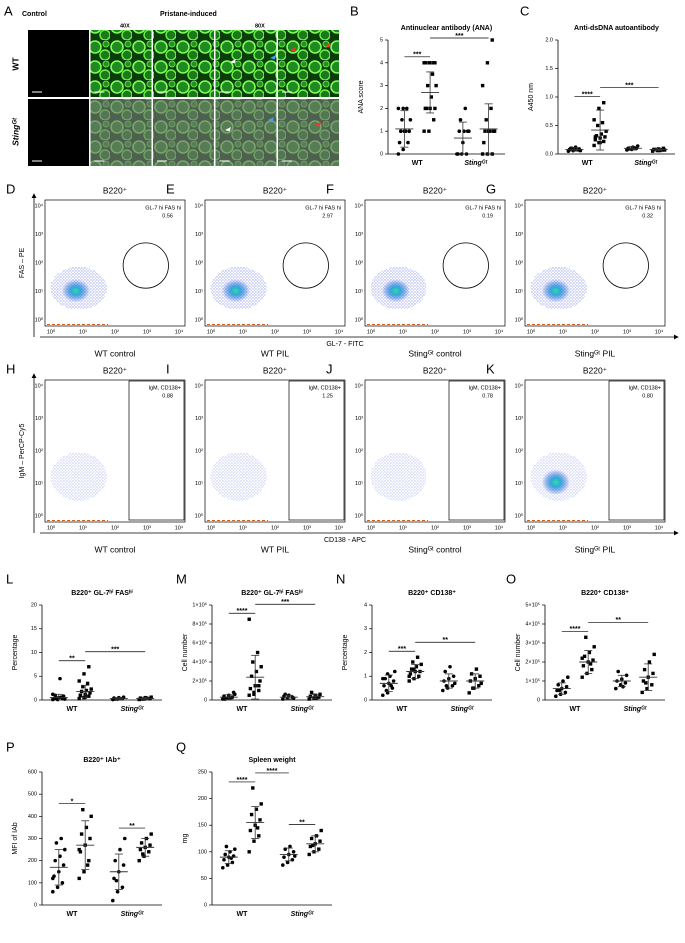  I want to click on sample-label: Stingᴳᵗ control, so click(434, 353).